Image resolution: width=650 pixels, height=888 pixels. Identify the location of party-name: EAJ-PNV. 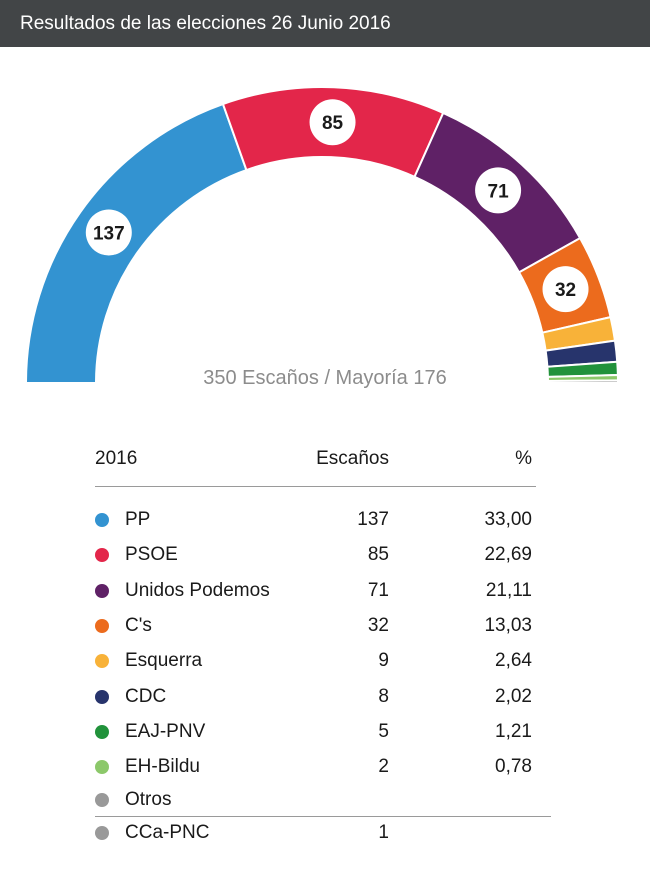
(165, 731).